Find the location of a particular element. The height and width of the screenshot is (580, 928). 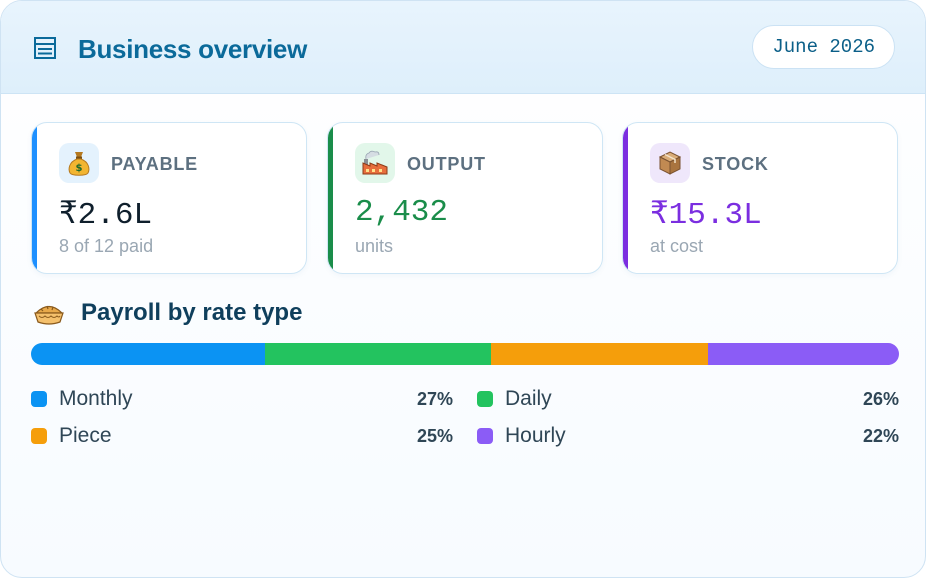

section-title: Payroll by rate type is located at coordinates (192, 312).